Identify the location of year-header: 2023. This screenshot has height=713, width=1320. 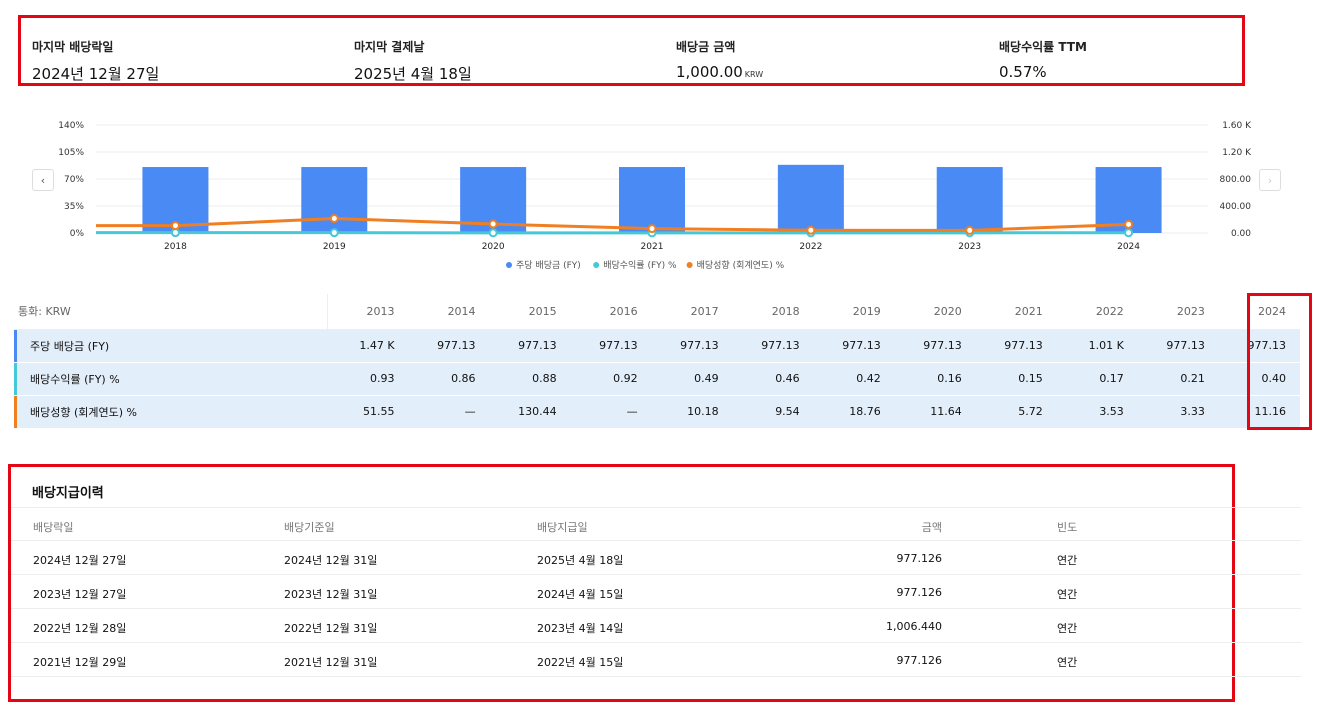
(1178, 312).